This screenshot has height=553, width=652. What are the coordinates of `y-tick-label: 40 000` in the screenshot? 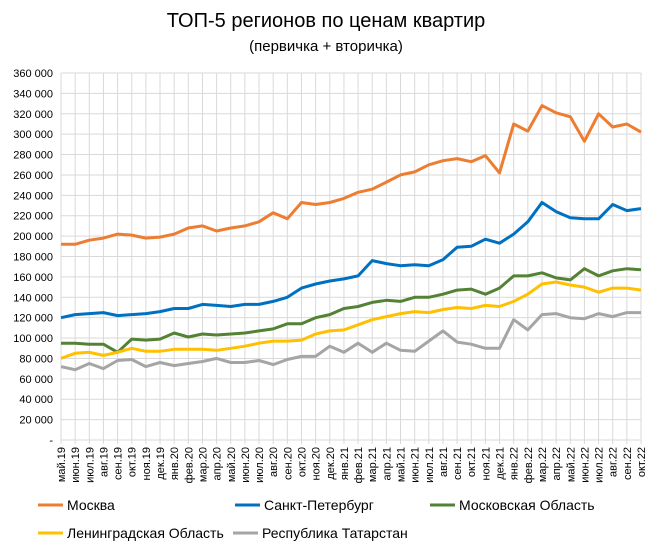 It's located at (36, 400).